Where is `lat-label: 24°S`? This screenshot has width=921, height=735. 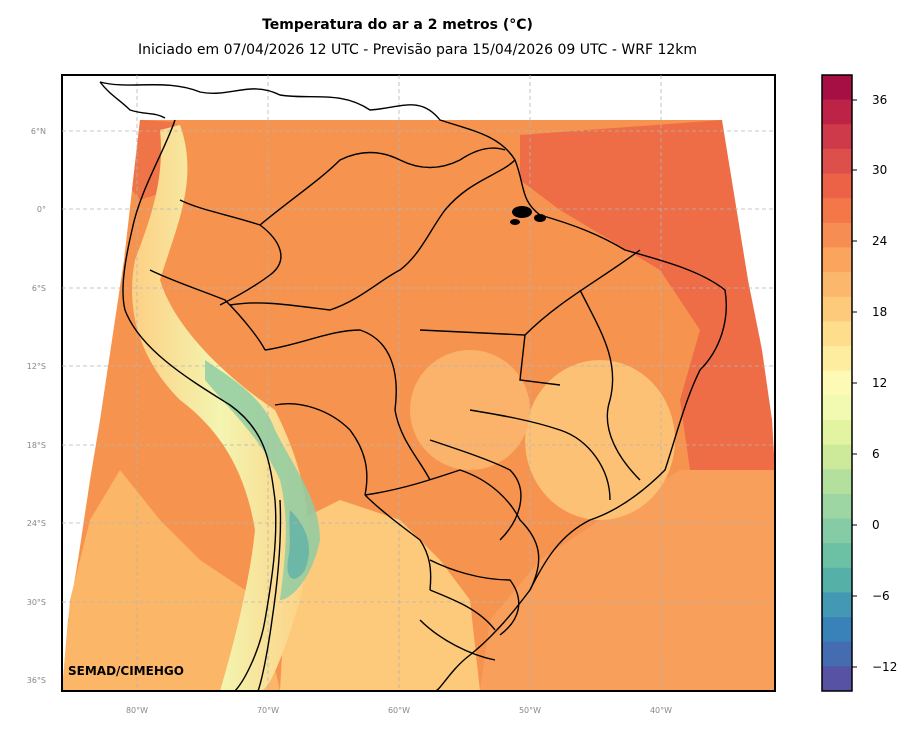 lat-label: 24°S is located at coordinates (36, 523).